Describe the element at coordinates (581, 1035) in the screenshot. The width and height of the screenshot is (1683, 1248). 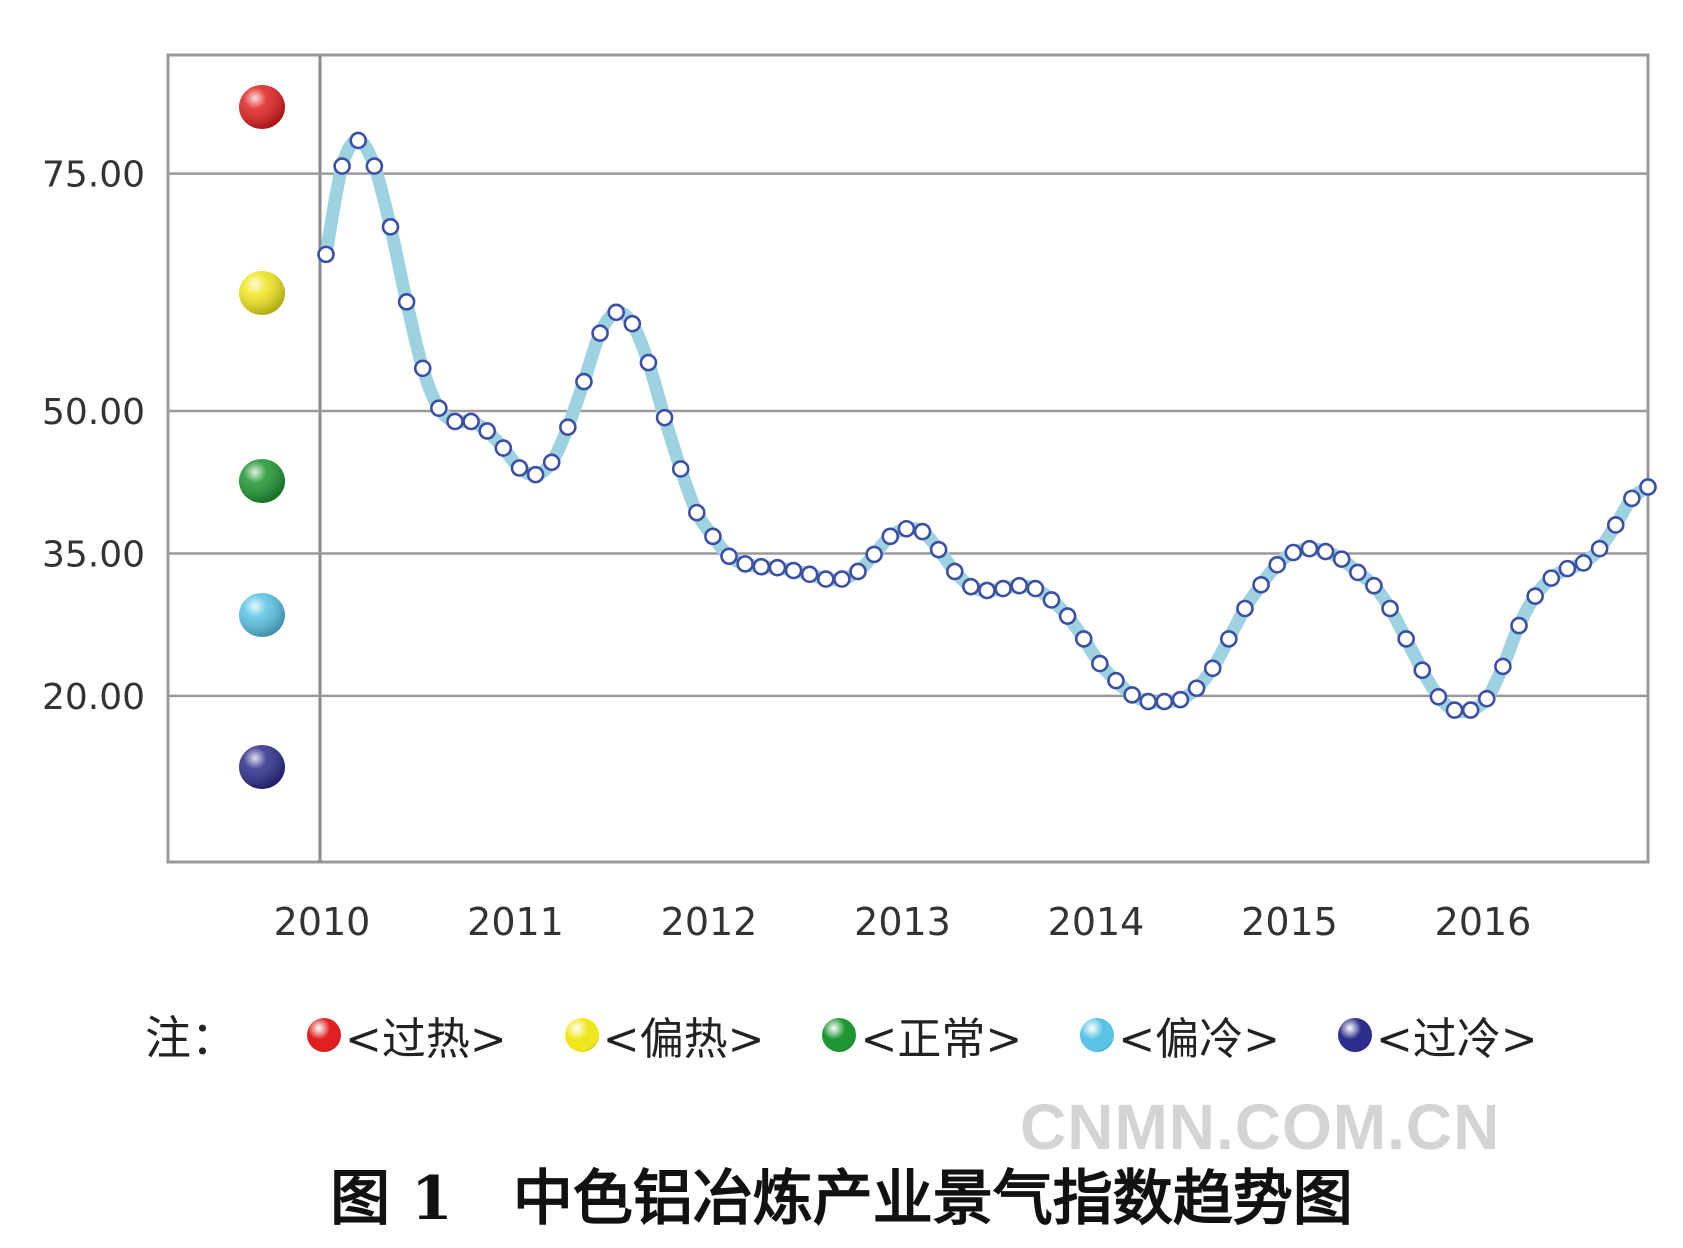
I see `legend-yellow-ball-icon` at that location.